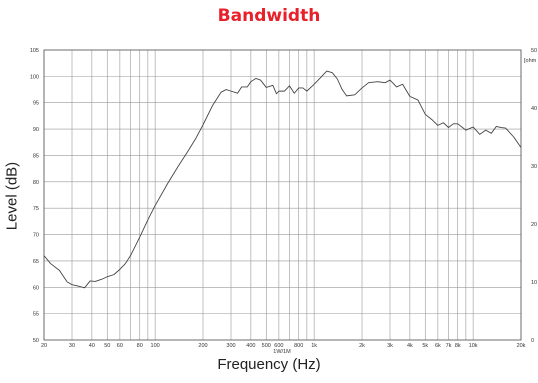 The height and width of the screenshot is (383, 538). Describe the element at coordinates (425, 346) in the screenshot. I see `x-tick-label: 5k` at that location.